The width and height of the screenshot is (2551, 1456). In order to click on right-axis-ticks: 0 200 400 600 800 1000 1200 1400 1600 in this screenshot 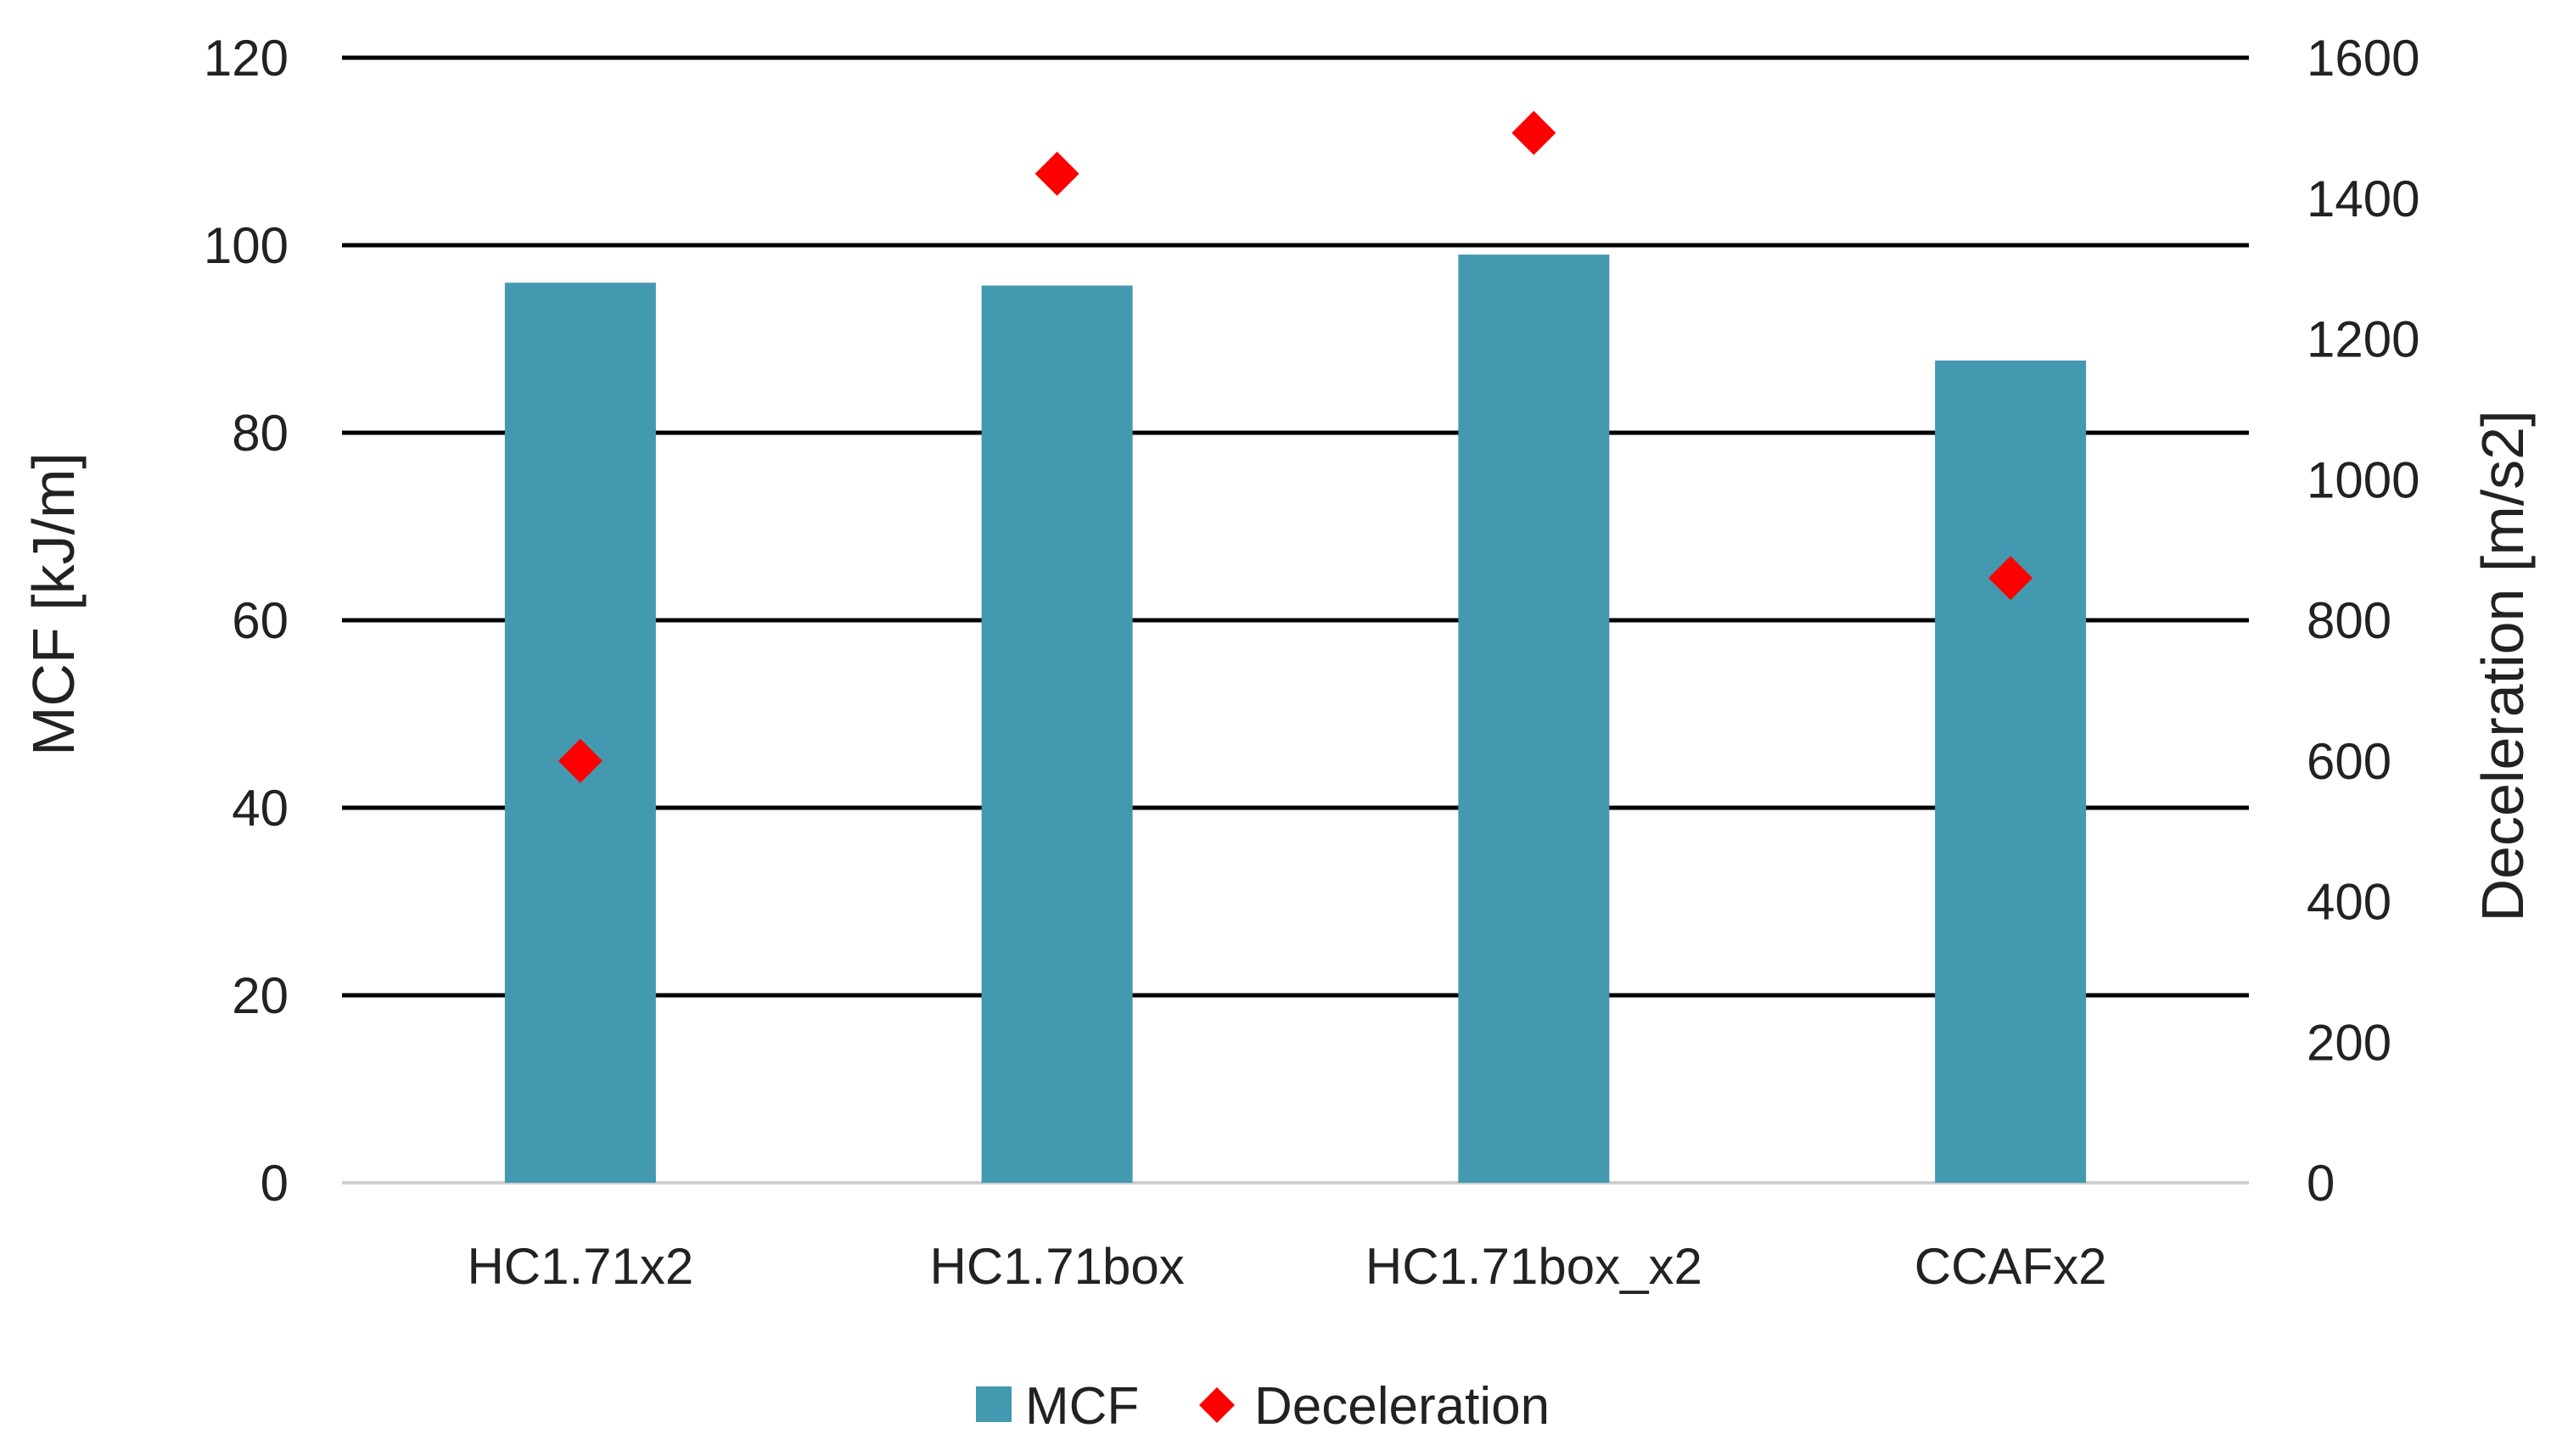, I will do `click(2363, 621)`.